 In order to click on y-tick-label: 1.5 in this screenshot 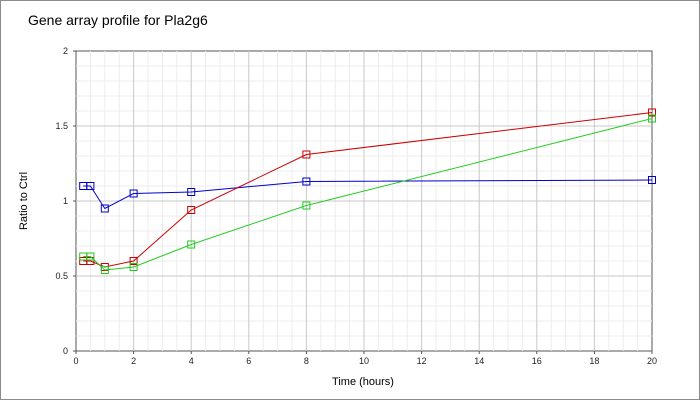, I will do `click(61, 126)`.